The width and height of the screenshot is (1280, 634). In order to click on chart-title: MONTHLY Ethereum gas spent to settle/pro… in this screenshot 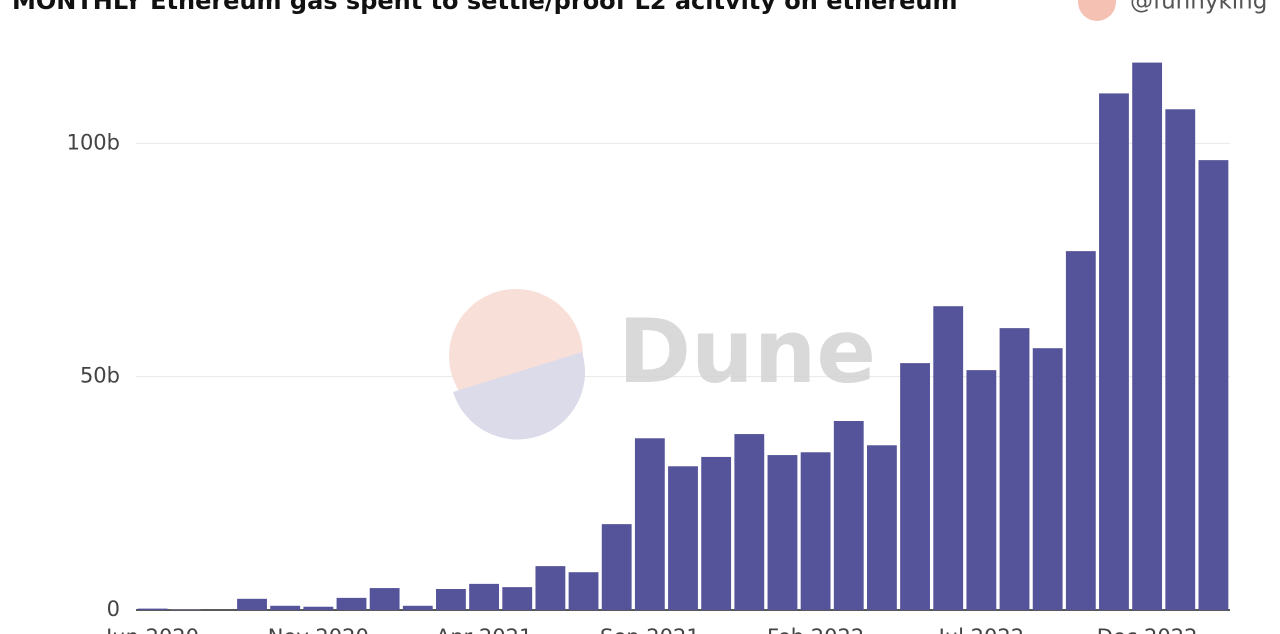, I will do `click(485, 7)`.